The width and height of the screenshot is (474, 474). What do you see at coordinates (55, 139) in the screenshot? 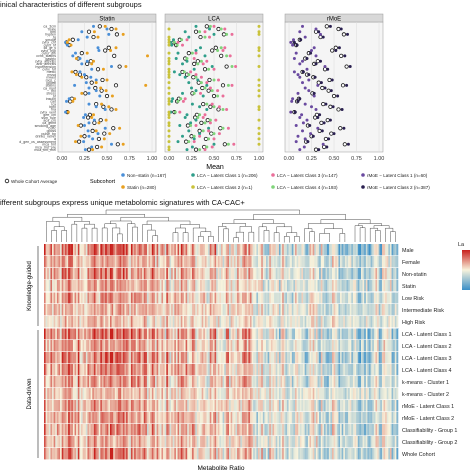
I see `y-tick-label: a` at bounding box center [55, 139].